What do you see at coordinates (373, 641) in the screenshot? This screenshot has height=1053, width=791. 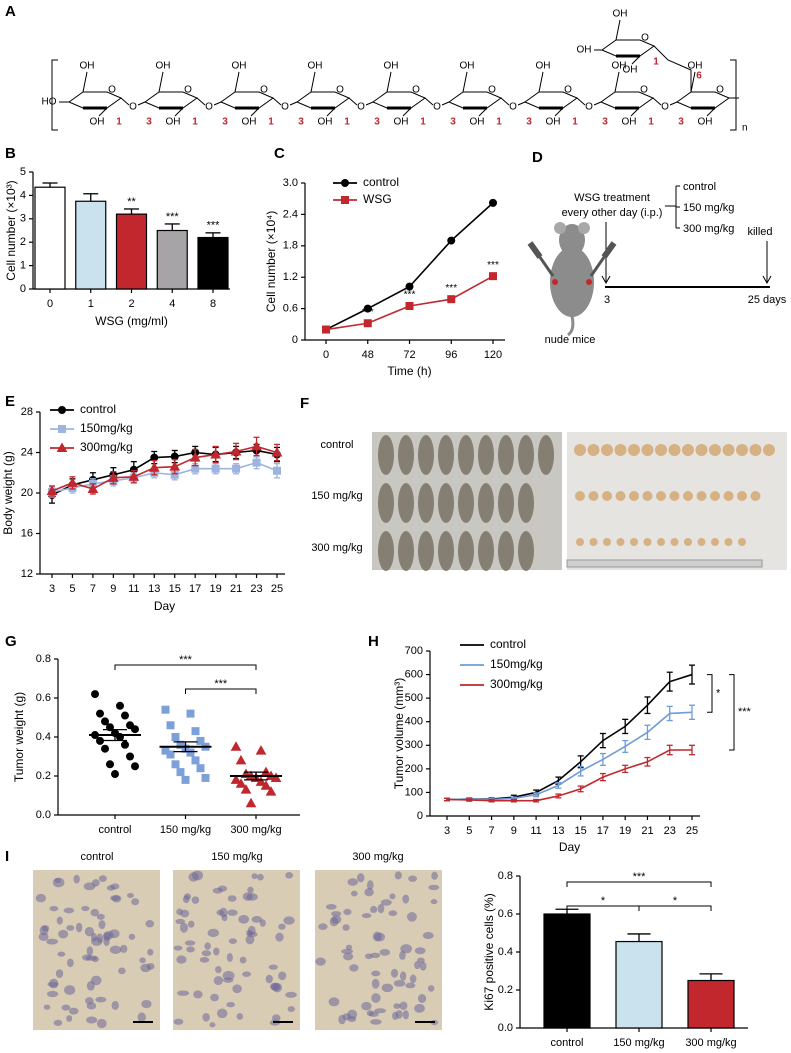 I see `panel-label: H` at bounding box center [373, 641].